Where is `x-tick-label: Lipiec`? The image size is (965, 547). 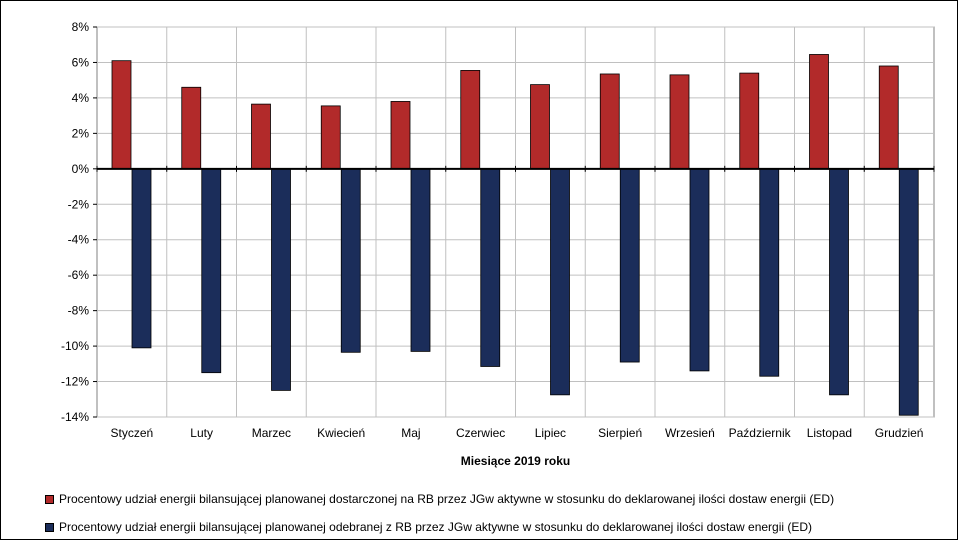
x-tick-label: Lipiec is located at coordinates (550, 433).